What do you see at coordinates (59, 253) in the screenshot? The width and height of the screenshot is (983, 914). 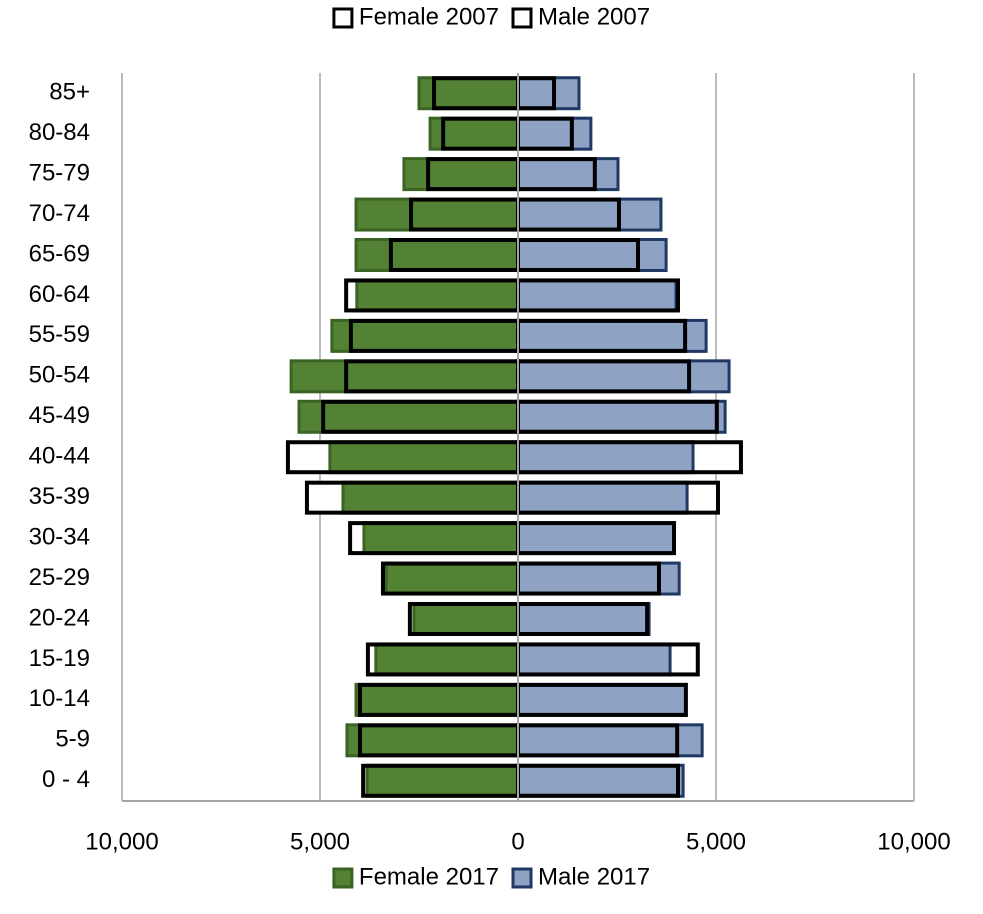 I see `y-tick-label: 65-69` at bounding box center [59, 253].